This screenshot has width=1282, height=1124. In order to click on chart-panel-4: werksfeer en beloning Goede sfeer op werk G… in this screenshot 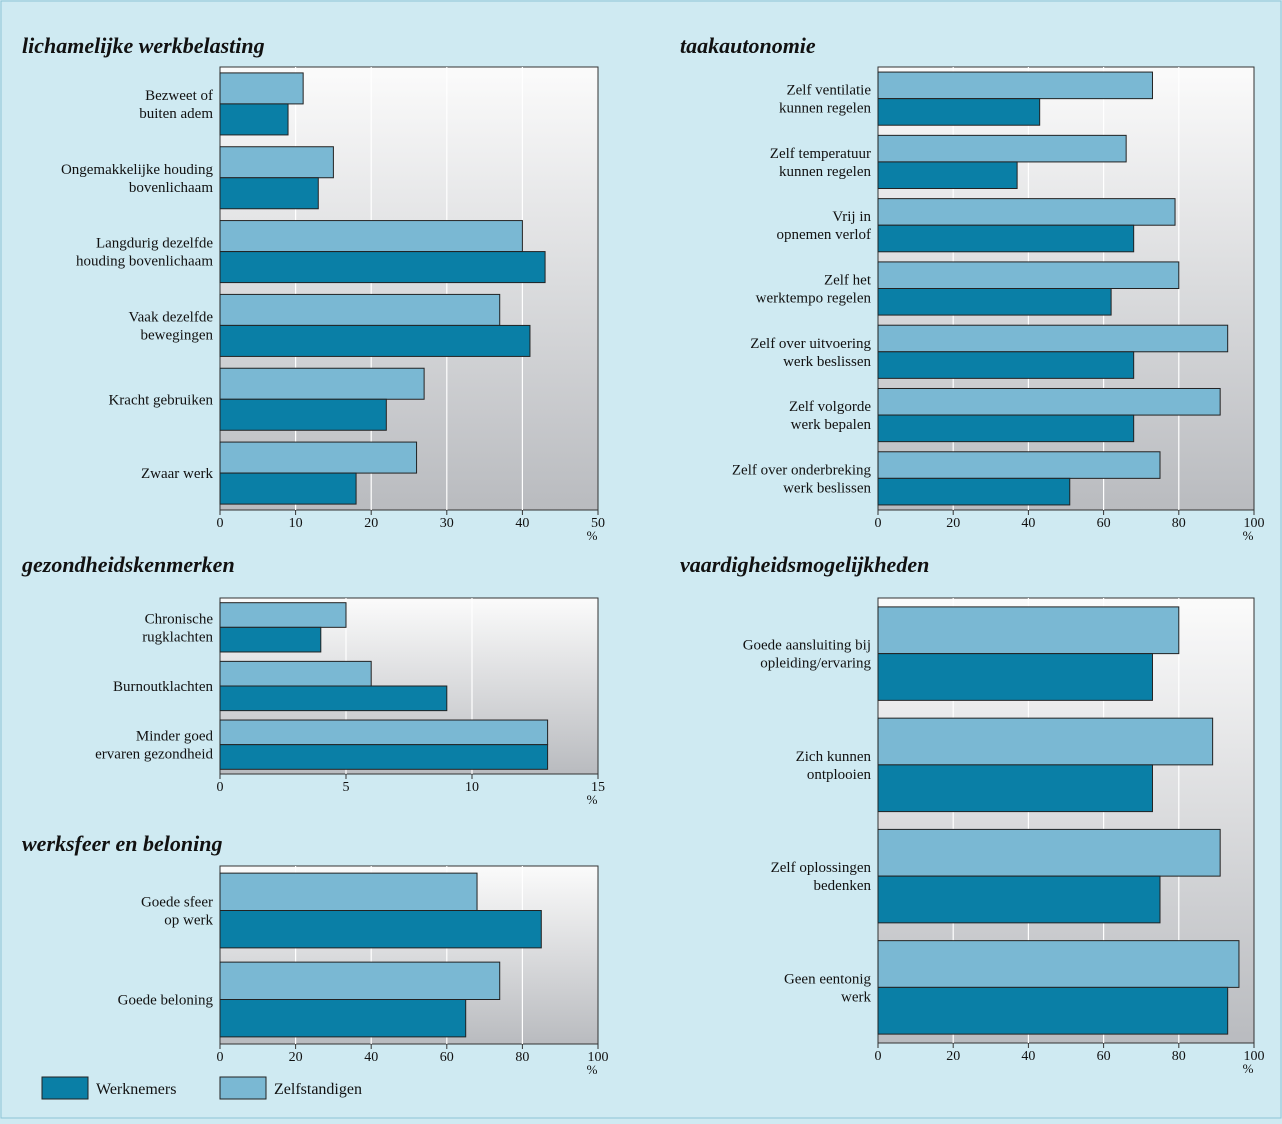, I will do `click(315, 954)`.